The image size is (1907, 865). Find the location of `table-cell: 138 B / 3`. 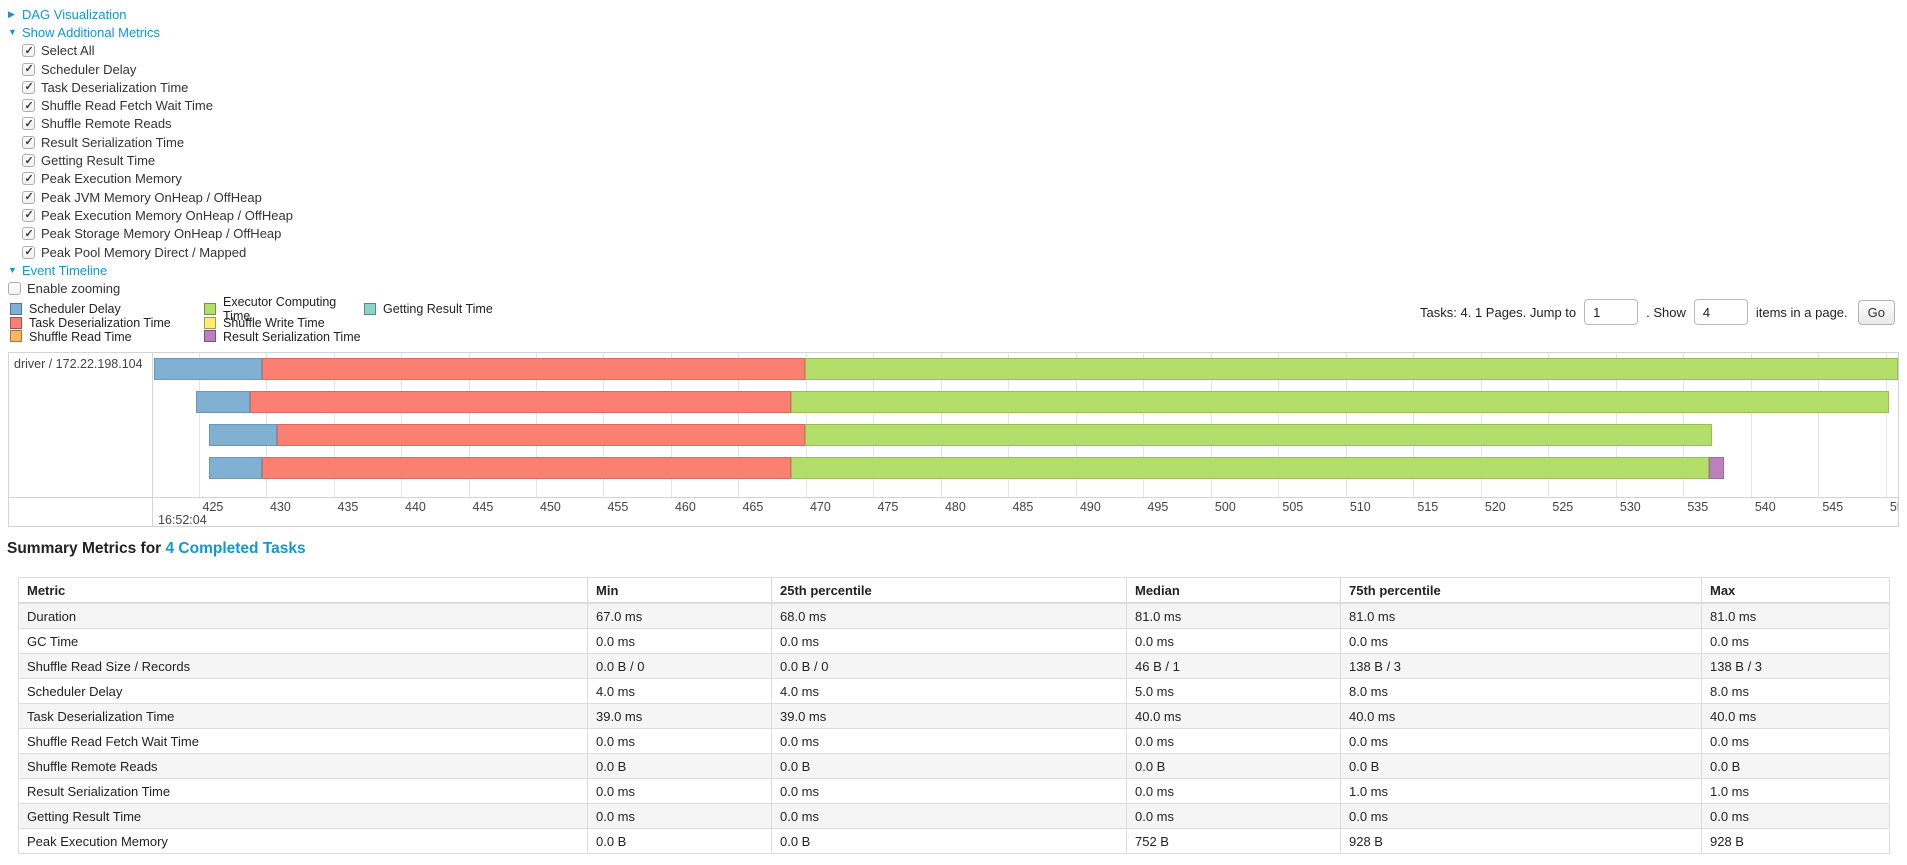

table-cell: 138 B / 3 is located at coordinates (1795, 666).